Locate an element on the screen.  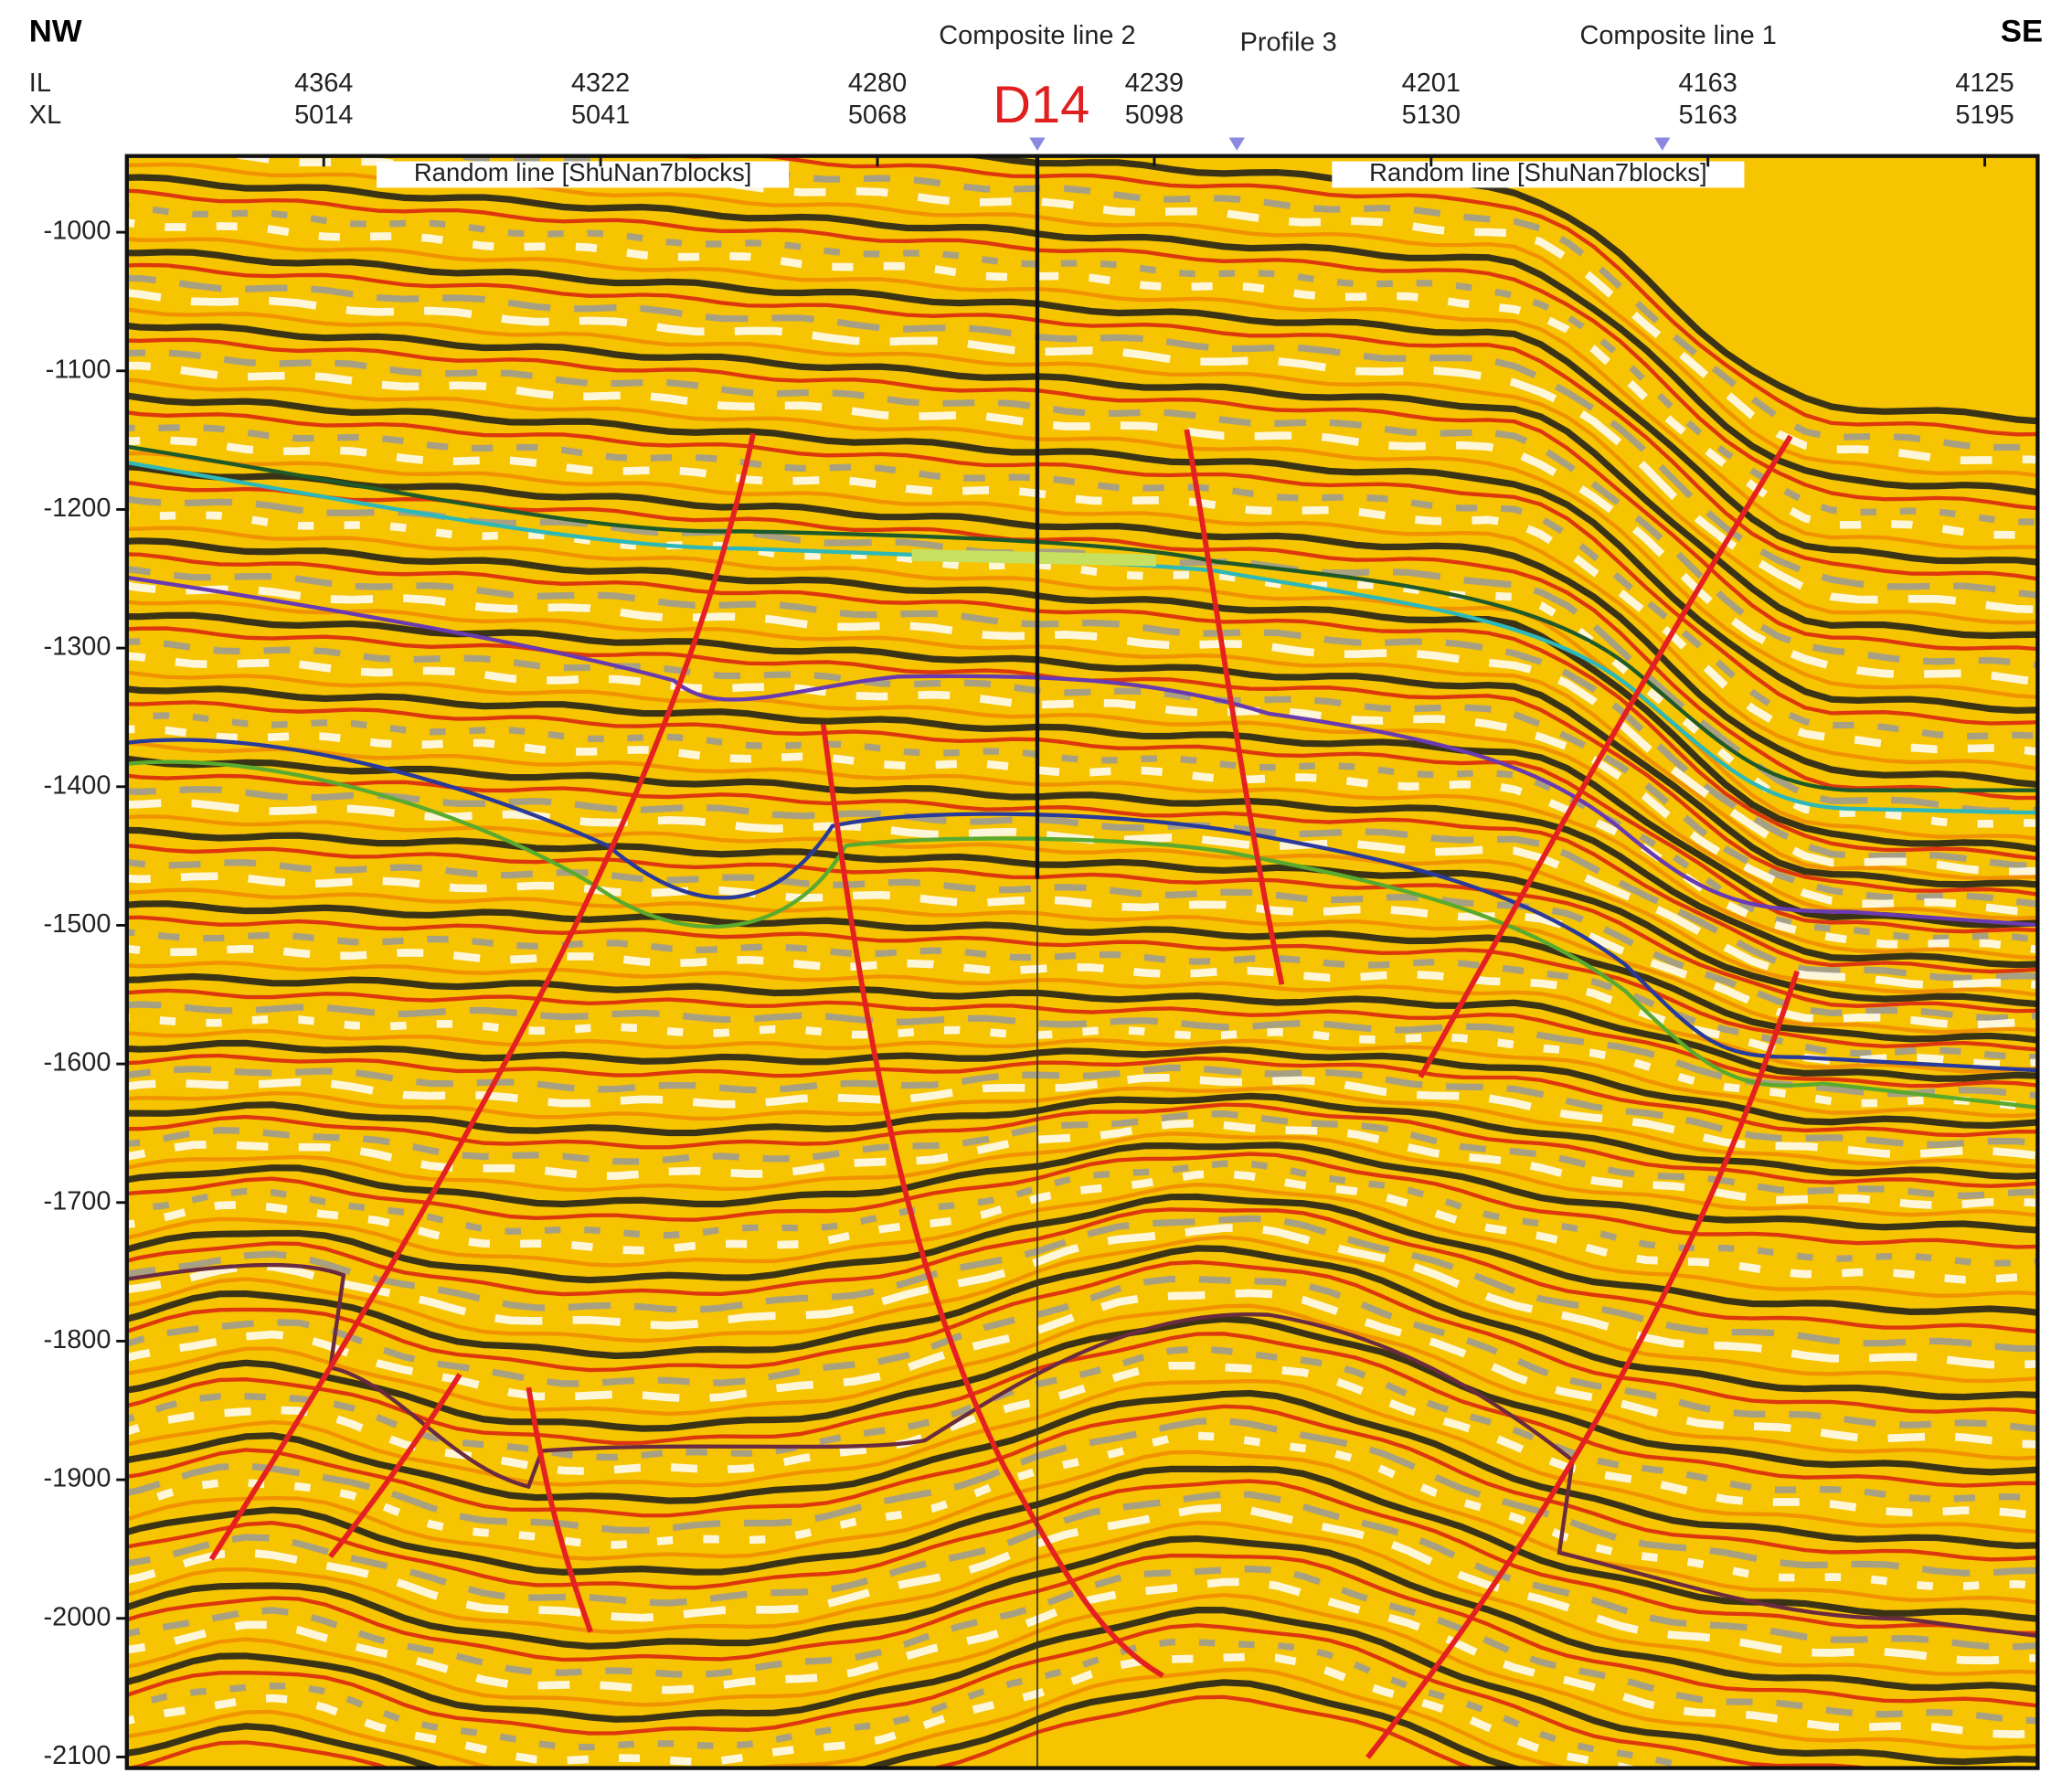
marker-label: Profile 3 is located at coordinates (1288, 42).